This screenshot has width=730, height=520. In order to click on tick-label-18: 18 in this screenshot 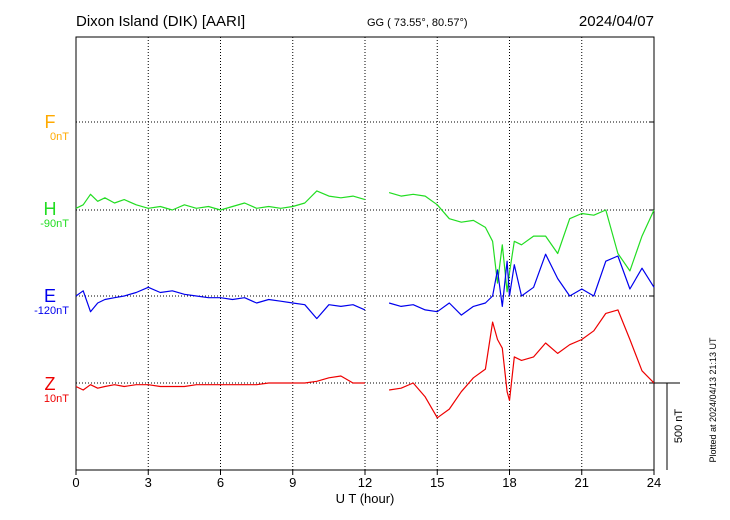, I will do `click(509, 482)`.